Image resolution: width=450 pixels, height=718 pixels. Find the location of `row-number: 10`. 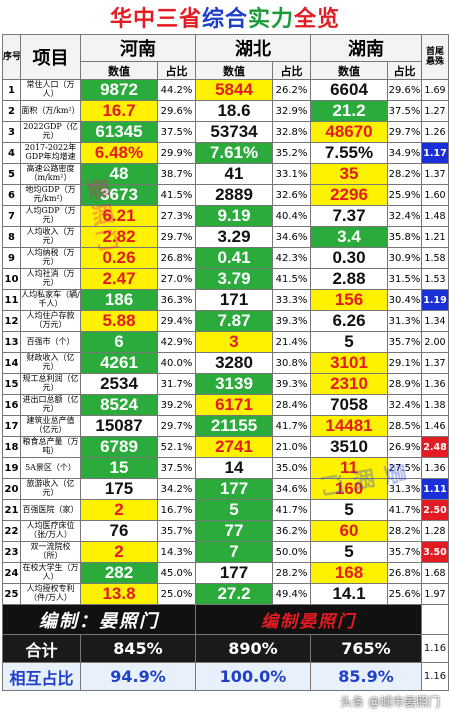

row-number: 10 is located at coordinates (11, 279).